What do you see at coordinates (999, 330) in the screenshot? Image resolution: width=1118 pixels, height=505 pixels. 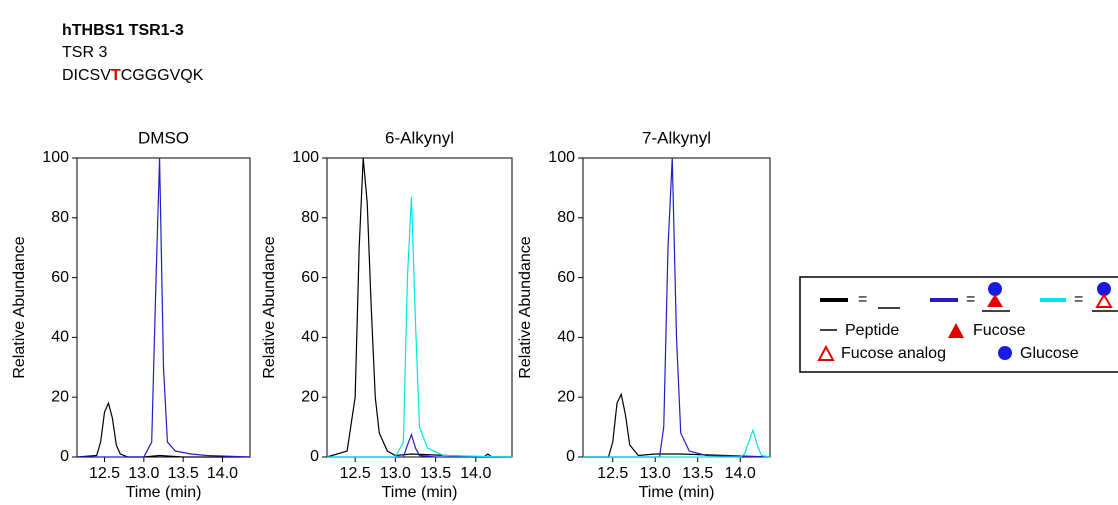 I see `legend-label: Fucose` at bounding box center [999, 330].